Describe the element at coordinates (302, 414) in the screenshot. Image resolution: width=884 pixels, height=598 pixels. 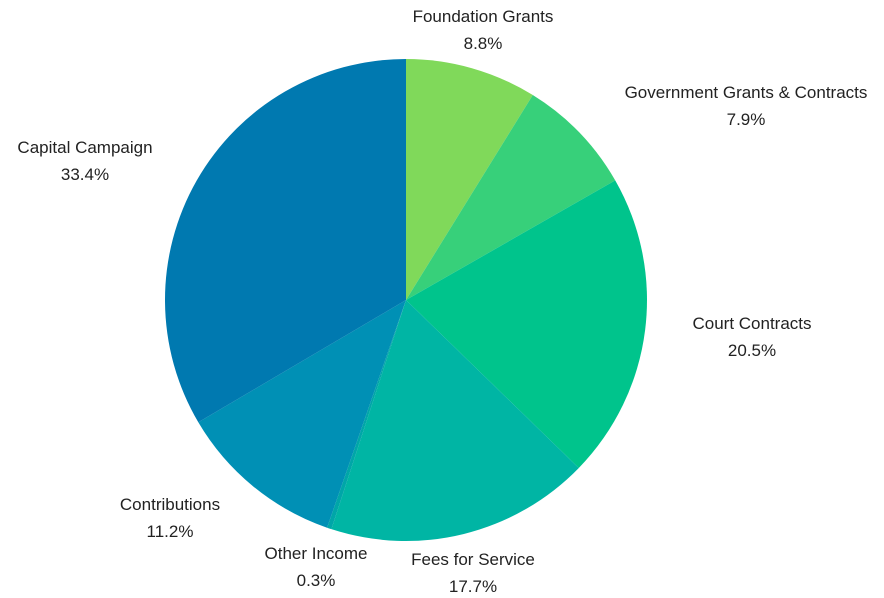
I see `pie-slice-contributions` at that location.